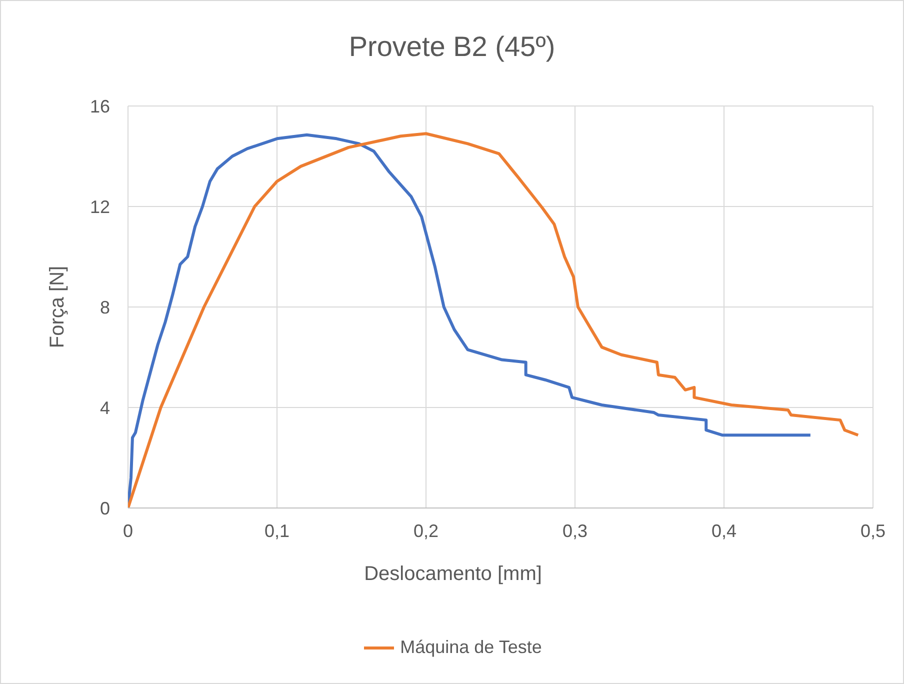  Describe the element at coordinates (426, 530) in the screenshot. I see `x-tick-label: 0,2` at that location.